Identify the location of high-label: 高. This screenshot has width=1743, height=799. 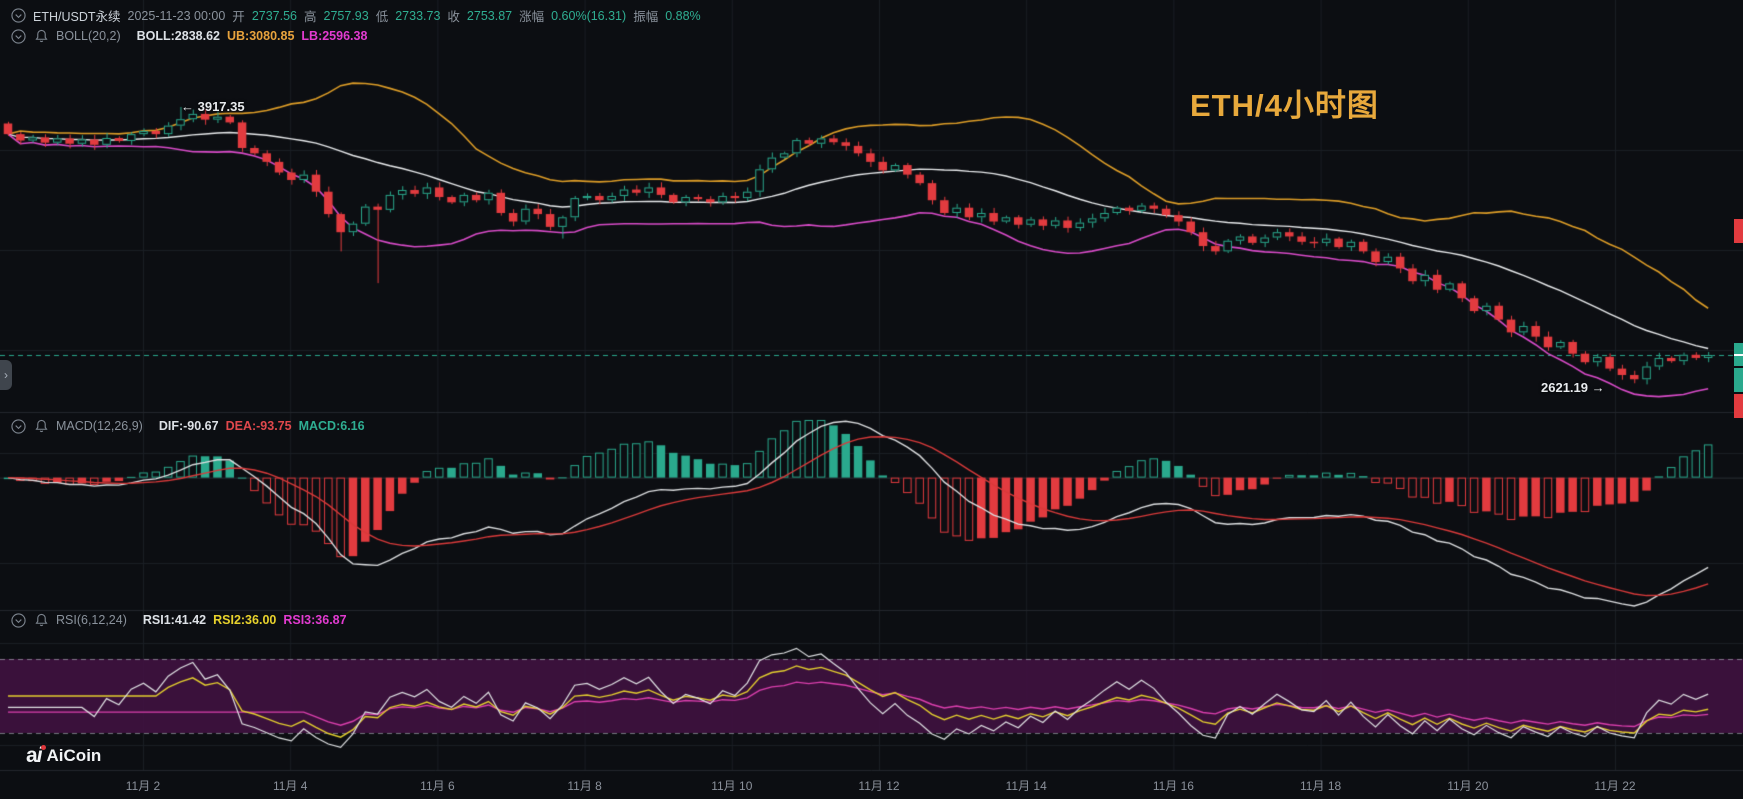
(310, 17).